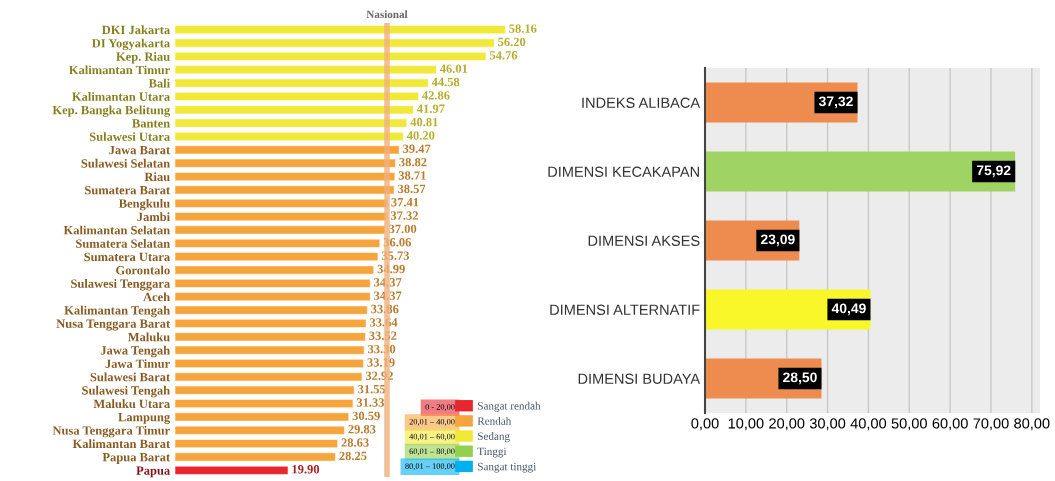 This screenshot has width=1055, height=481. I want to click on data-label: 33.30, so click(382, 349).